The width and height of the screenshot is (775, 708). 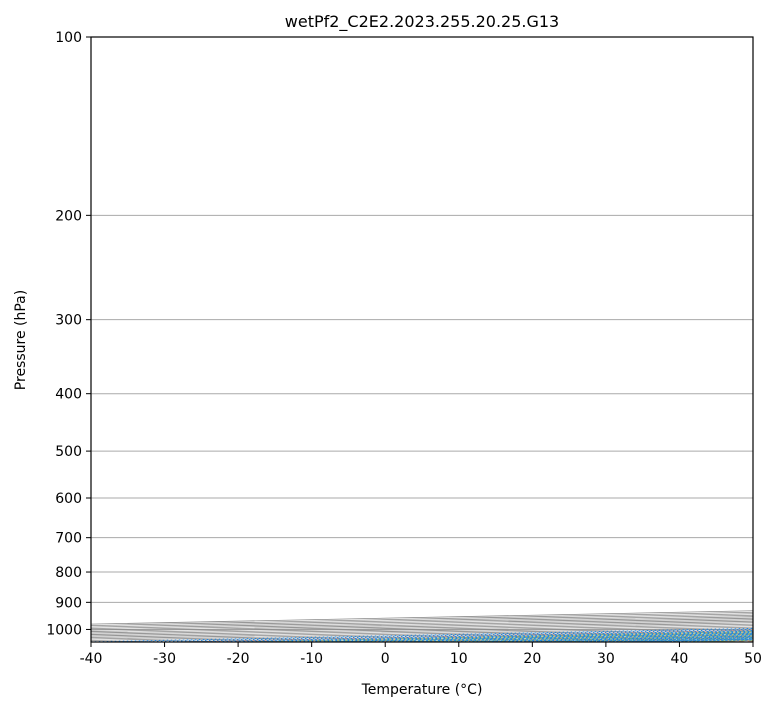 What do you see at coordinates (459, 659) in the screenshot?
I see `x-tick-label: 10` at bounding box center [459, 659].